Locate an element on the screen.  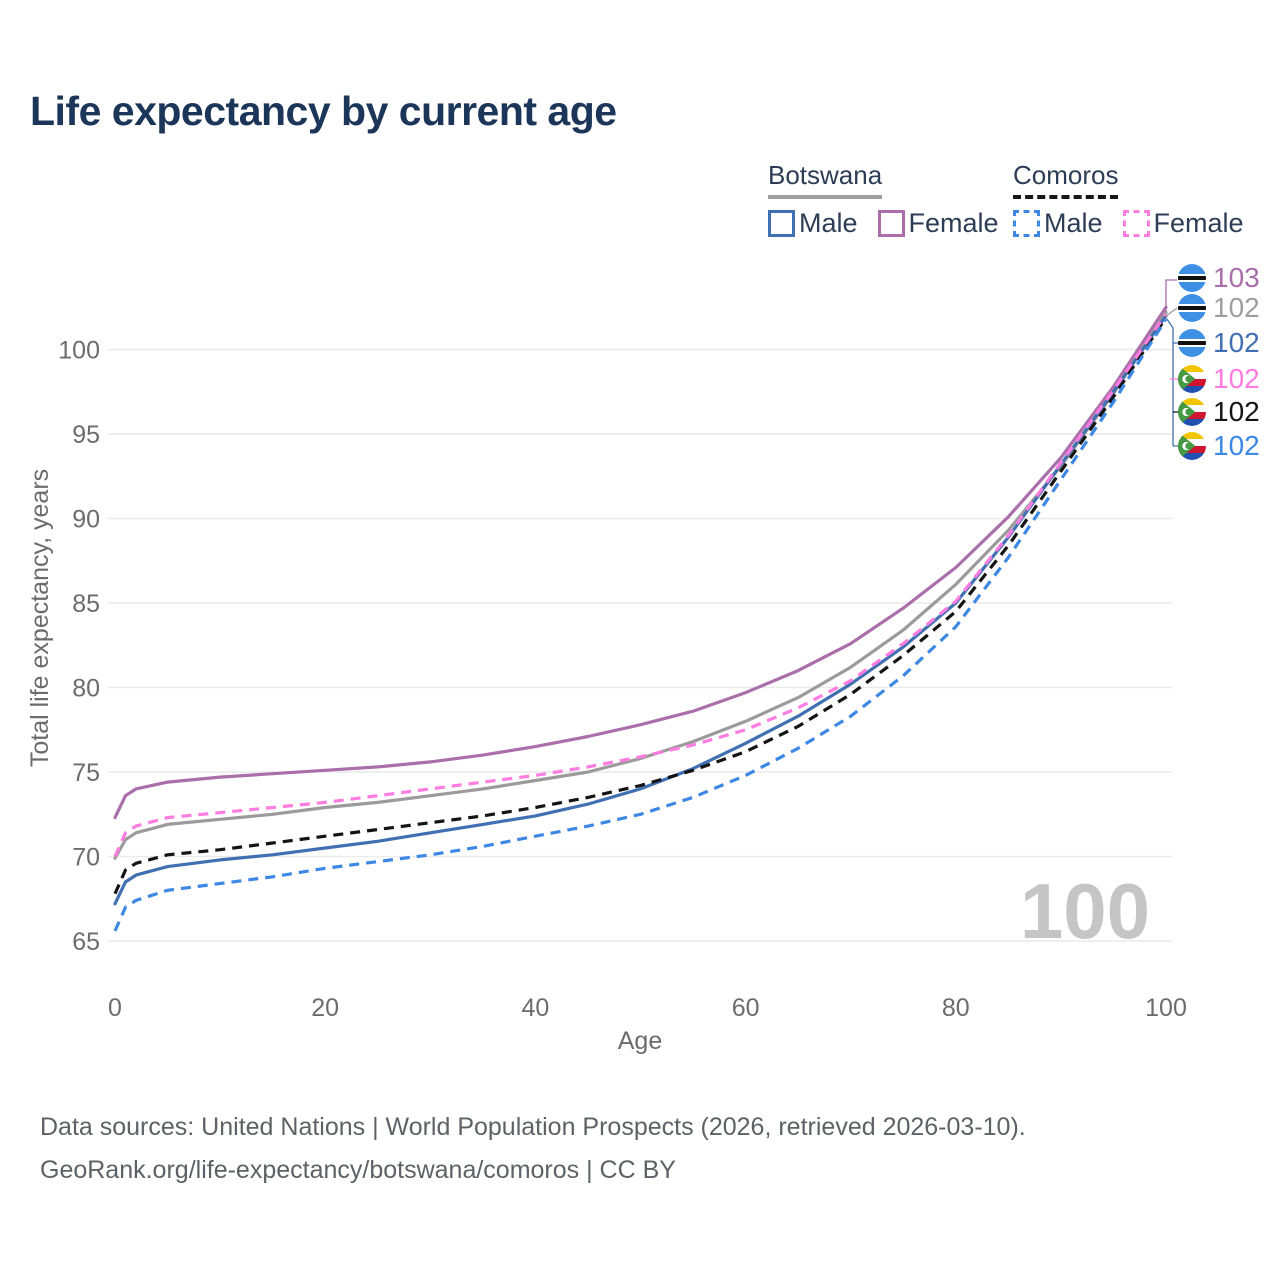
legend-group-comoros: Comoros Male Female is located at coordinates (1128, 199).